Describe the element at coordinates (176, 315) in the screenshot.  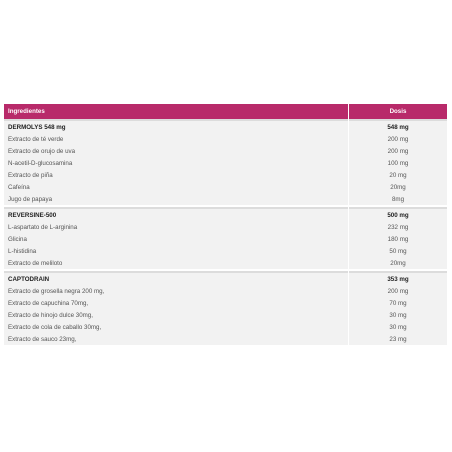
I see `ingredient-name: Extracto de hinojo dulce 30mg,` at that location.